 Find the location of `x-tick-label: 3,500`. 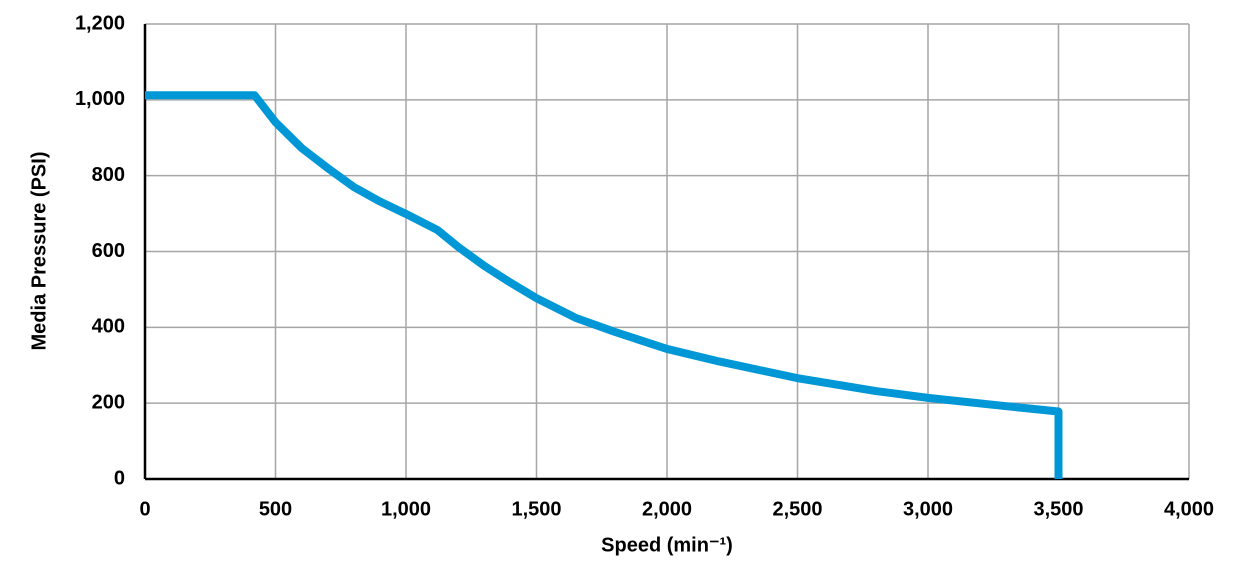

x-tick-label: 3,500 is located at coordinates (1058, 509).